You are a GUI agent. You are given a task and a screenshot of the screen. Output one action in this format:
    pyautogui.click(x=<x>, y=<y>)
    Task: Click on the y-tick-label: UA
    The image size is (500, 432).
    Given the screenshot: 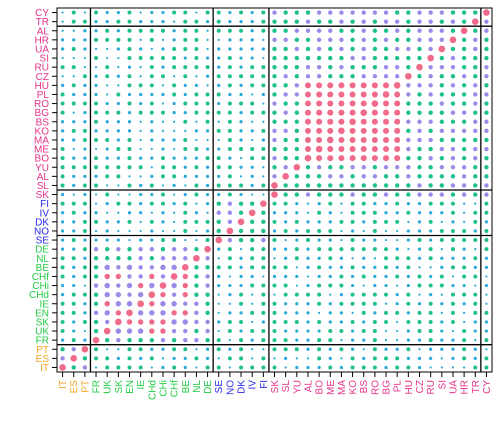 What is the action you would take?
    pyautogui.click(x=42, y=49)
    